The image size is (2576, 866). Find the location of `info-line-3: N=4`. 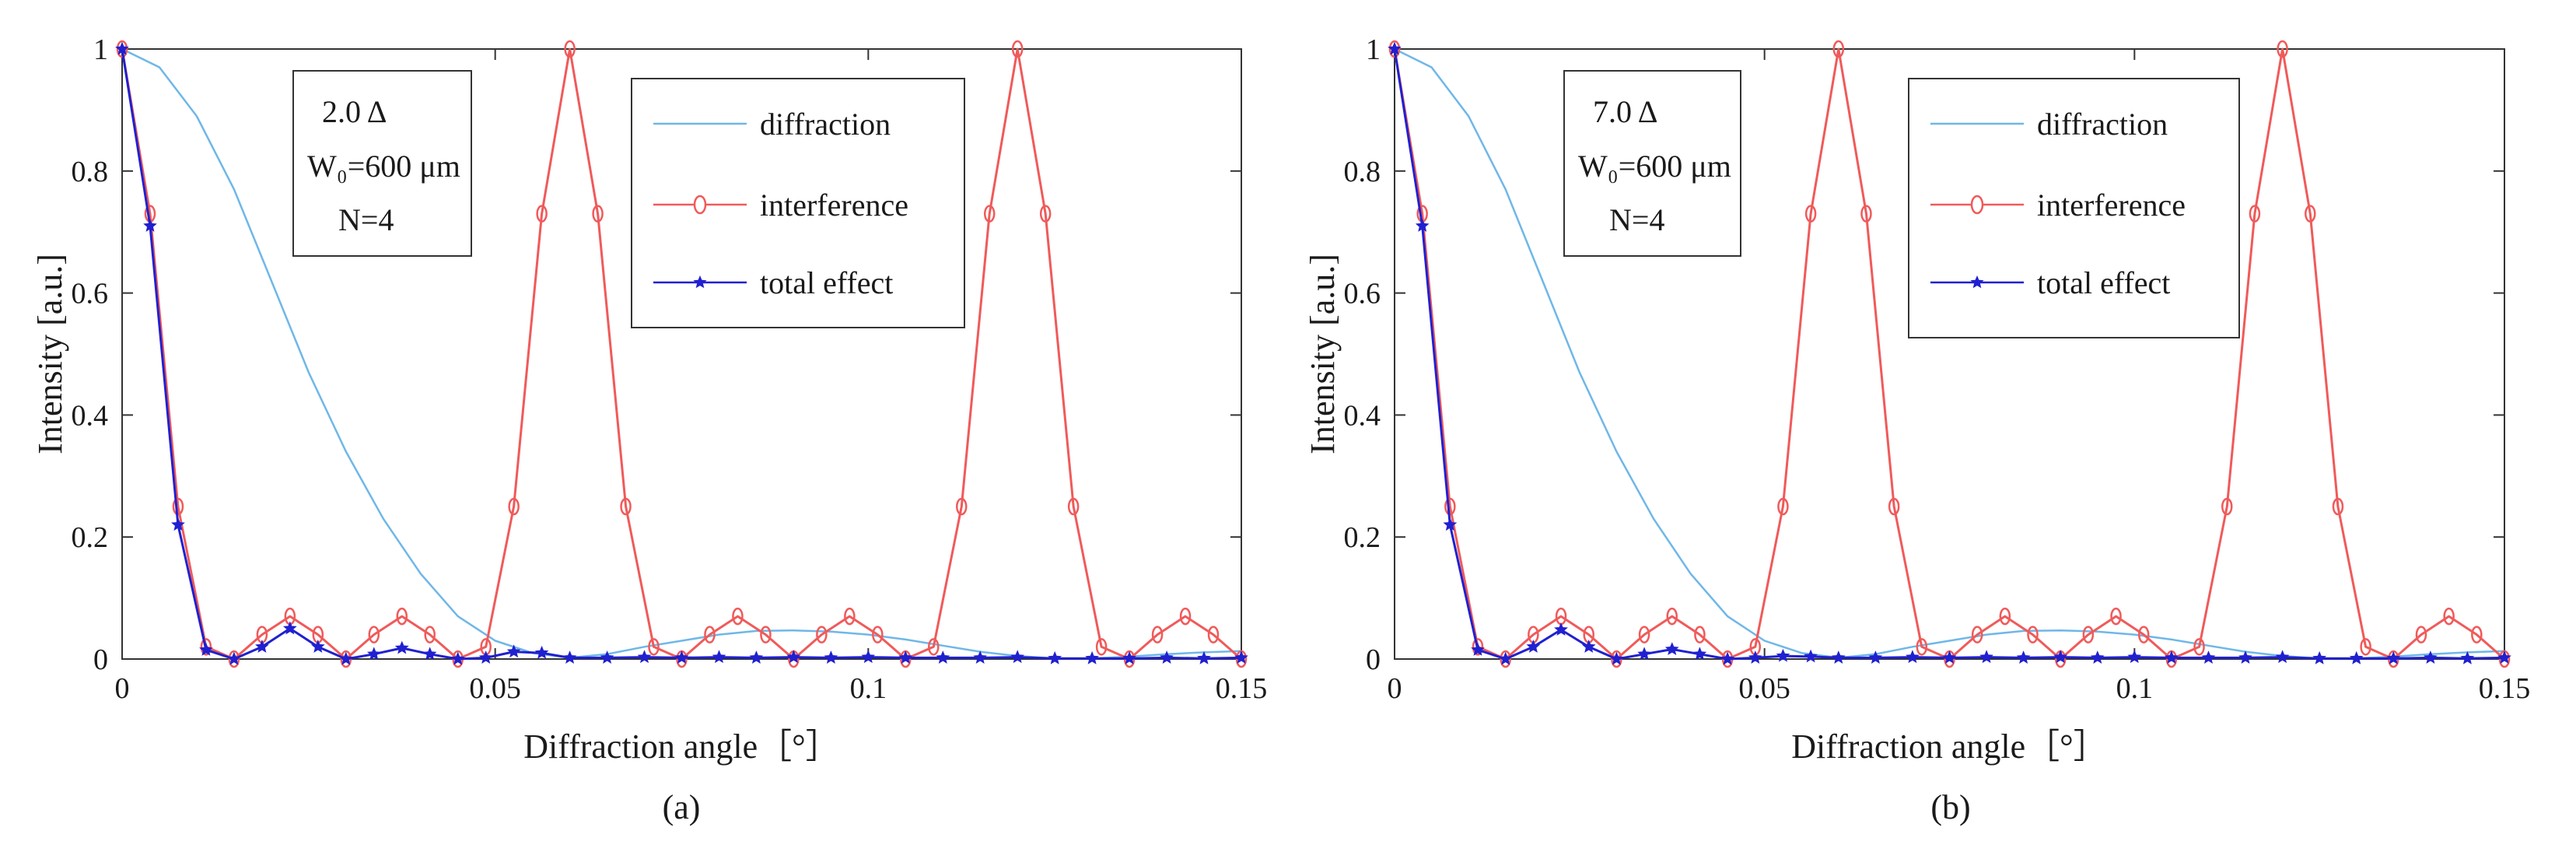

info-line-3: N=4 is located at coordinates (1637, 219).